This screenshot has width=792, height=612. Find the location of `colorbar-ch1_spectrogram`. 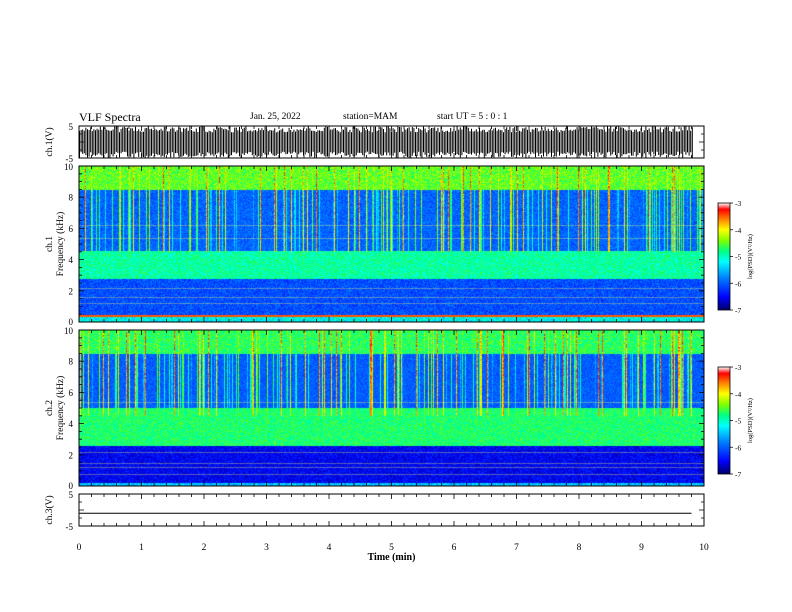

colorbar-ch1_spectrogram is located at coordinates (724, 256).